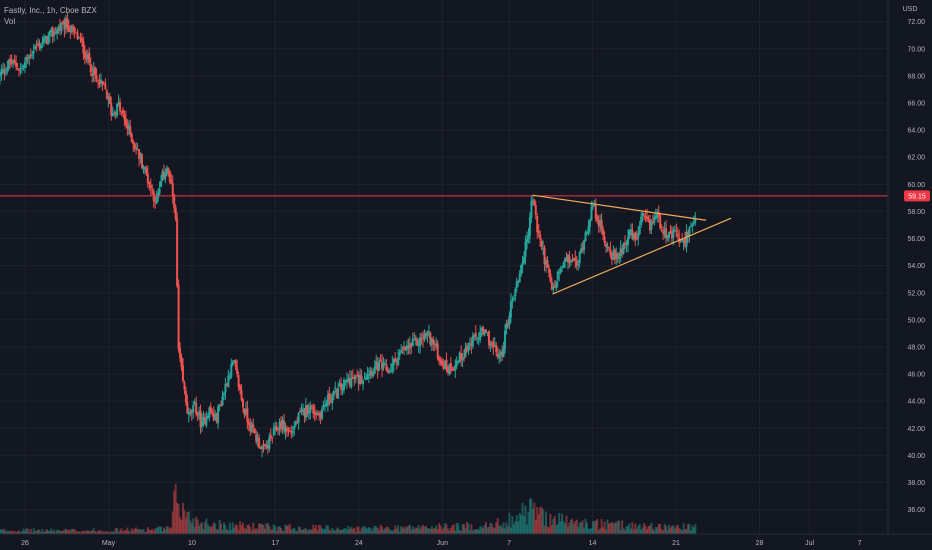 The width and height of the screenshot is (932, 550). Describe the element at coordinates (917, 196) in the screenshot. I see `current-price-tag: 59.15` at that location.